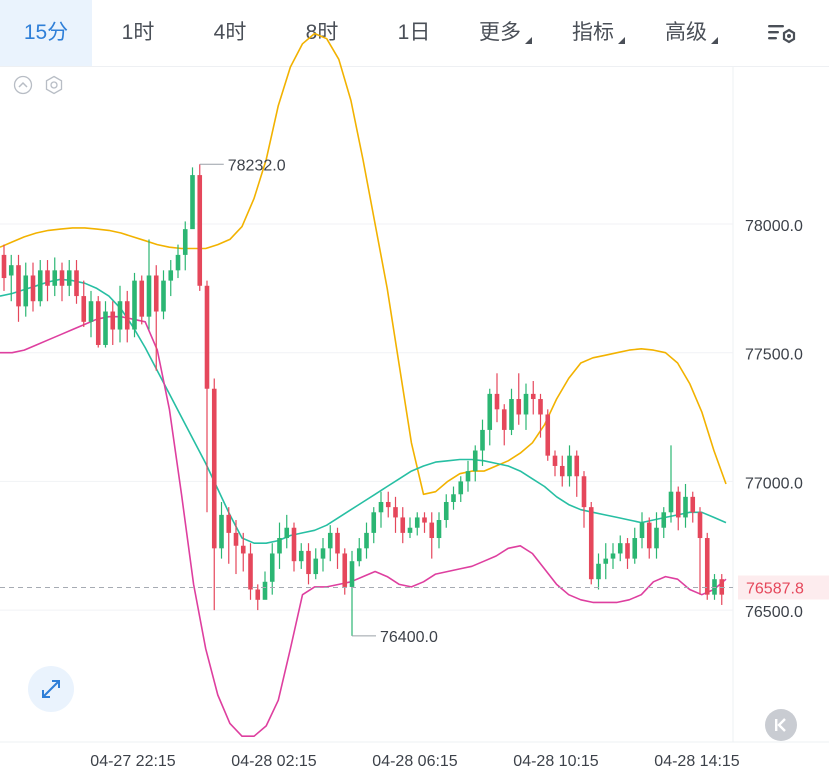 The image size is (829, 781). I want to click on tab-8h: 8时, so click(322, 33).